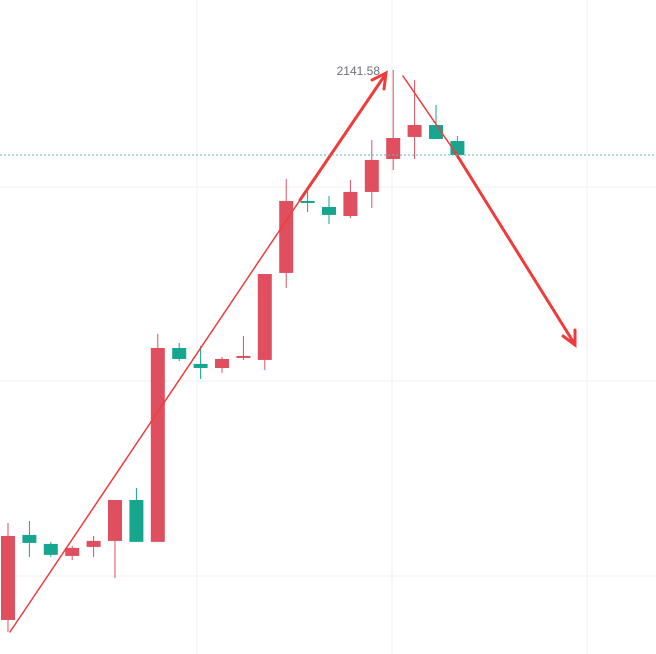 Image resolution: width=656 pixels, height=654 pixels. What do you see at coordinates (359, 71) in the screenshot?
I see `high-label: 2141.58` at bounding box center [359, 71].